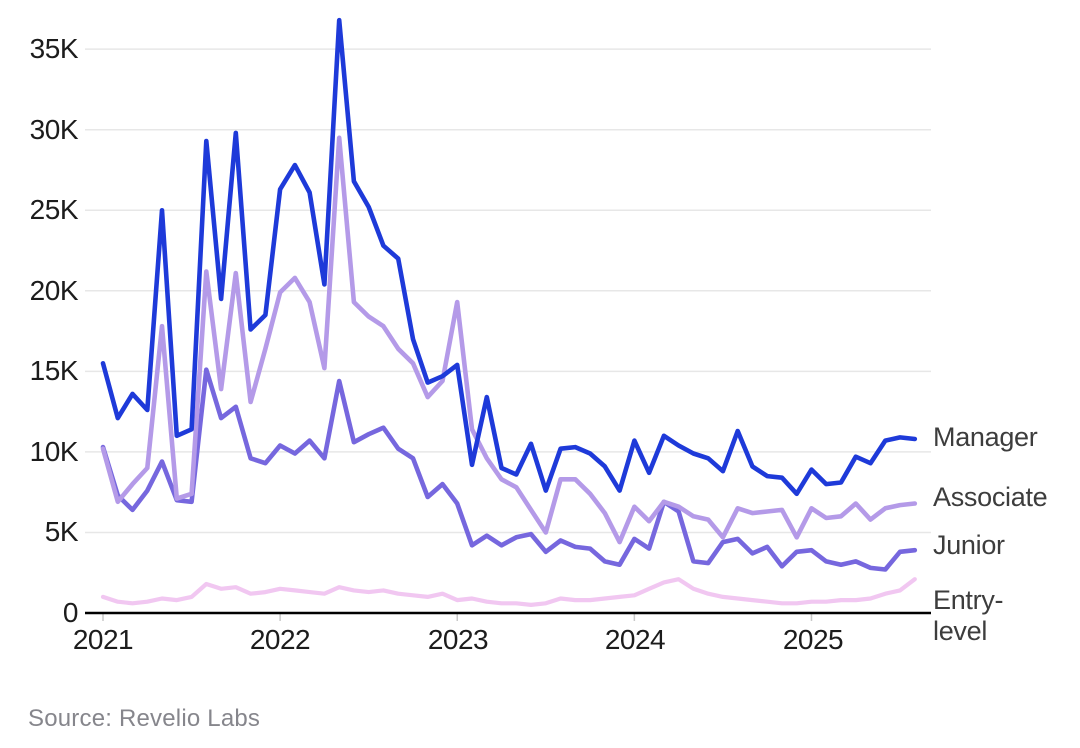 The height and width of the screenshot is (748, 1080). I want to click on source-credit: Source: Revelio Labs, so click(144, 718).